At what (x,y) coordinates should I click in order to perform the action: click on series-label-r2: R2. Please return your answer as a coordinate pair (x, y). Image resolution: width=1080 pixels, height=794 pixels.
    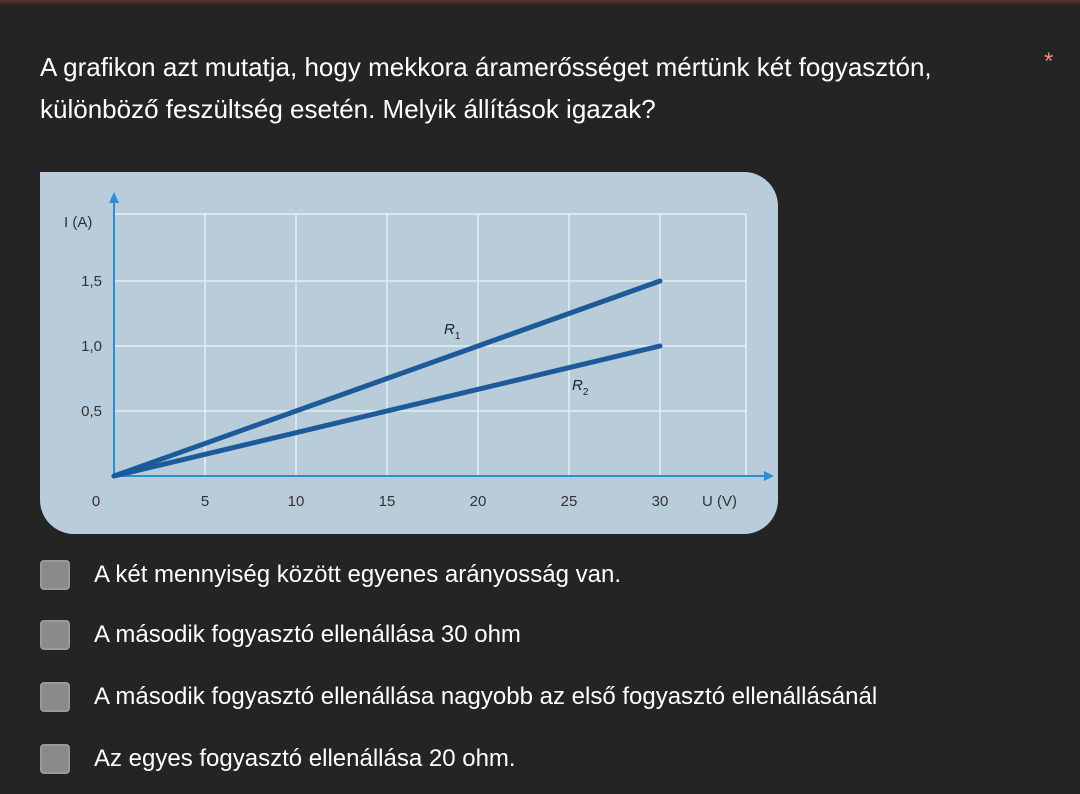
    Looking at the image, I should click on (580, 387).